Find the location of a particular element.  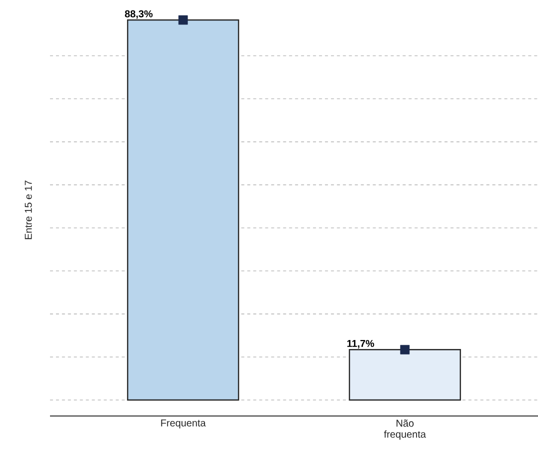

data-label: 11,7% is located at coordinates (360, 344).